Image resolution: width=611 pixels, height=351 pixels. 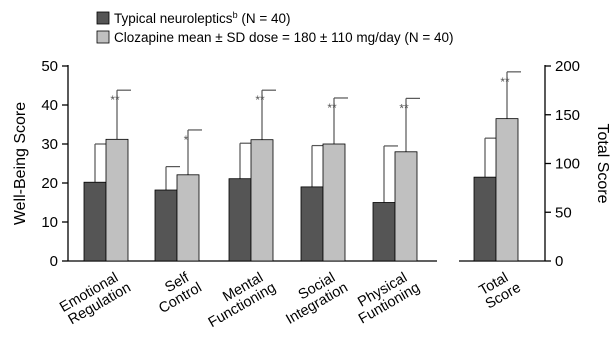 What do you see at coordinates (567, 66) in the screenshot?
I see `right-tick-label: 200` at bounding box center [567, 66].